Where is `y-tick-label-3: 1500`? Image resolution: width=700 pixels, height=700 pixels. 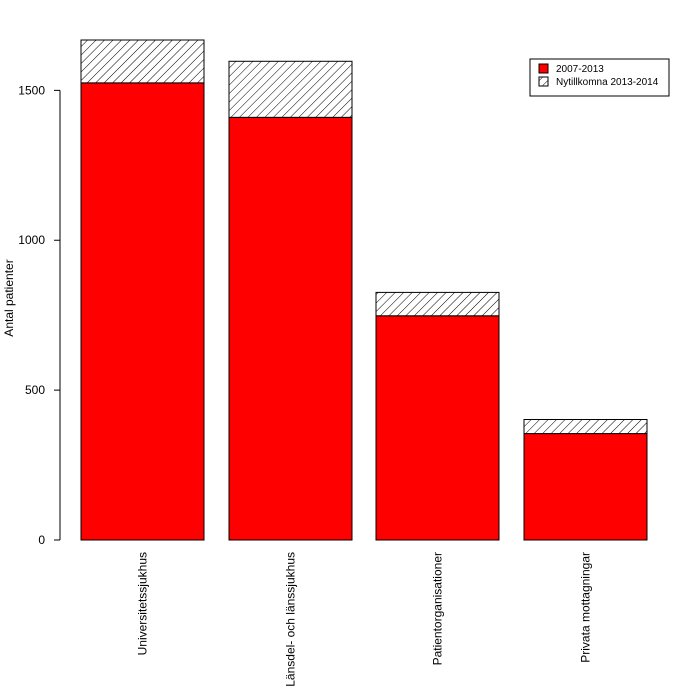 y-tick-label-3: 1500 is located at coordinates (31, 90).